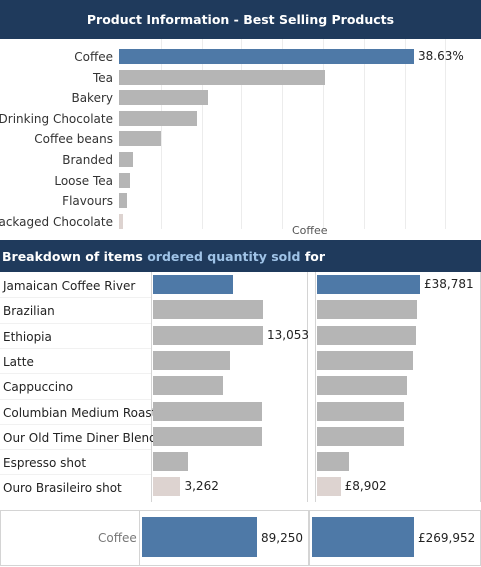 Image resolution: width=481 pixels, height=567 pixels. I want to click on breakdown-title-suffix: for, so click(313, 256).